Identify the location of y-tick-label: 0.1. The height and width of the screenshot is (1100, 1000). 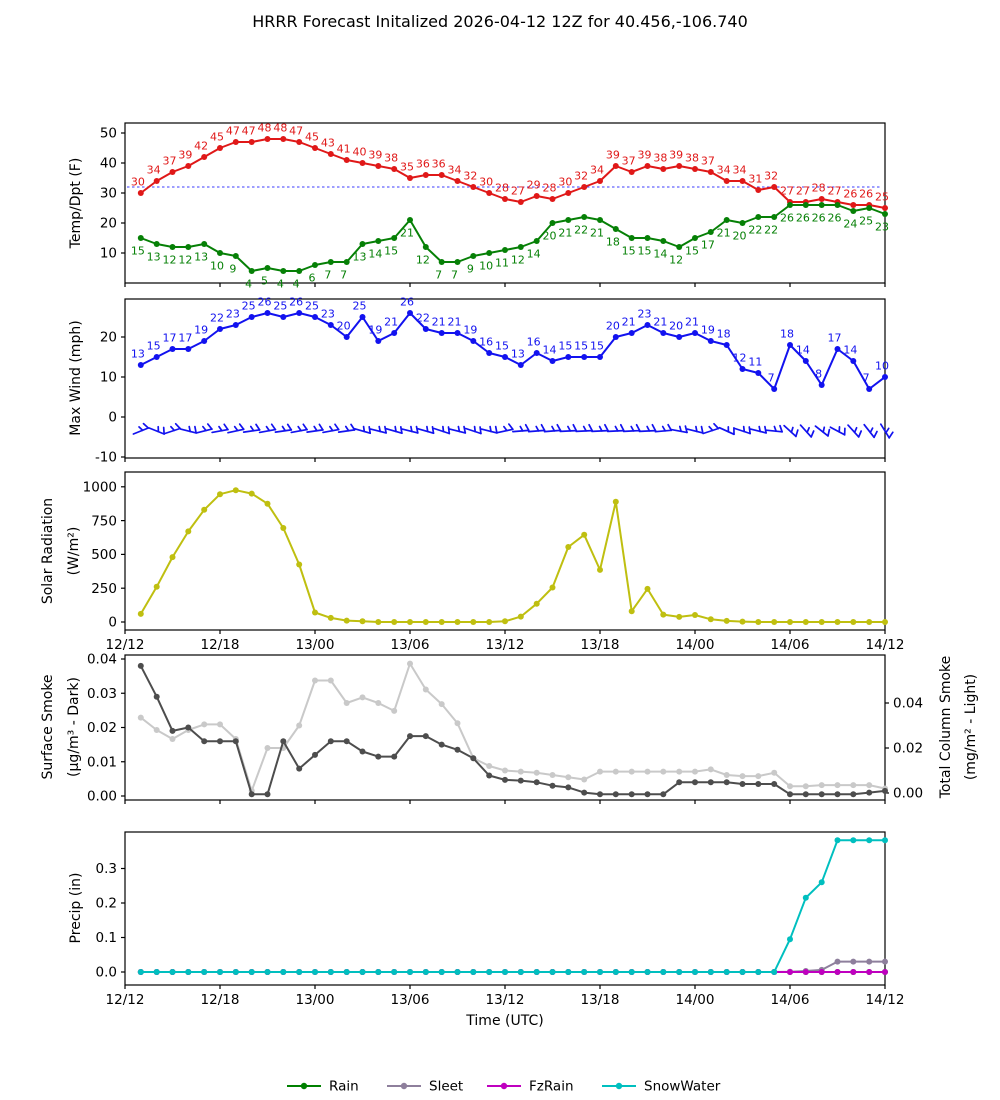
(106, 938).